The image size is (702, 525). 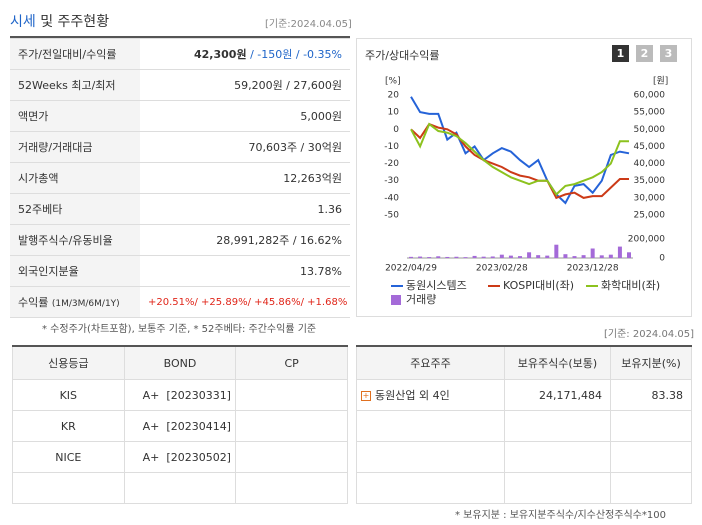 I want to click on tick-label: -30, so click(x=391, y=181).